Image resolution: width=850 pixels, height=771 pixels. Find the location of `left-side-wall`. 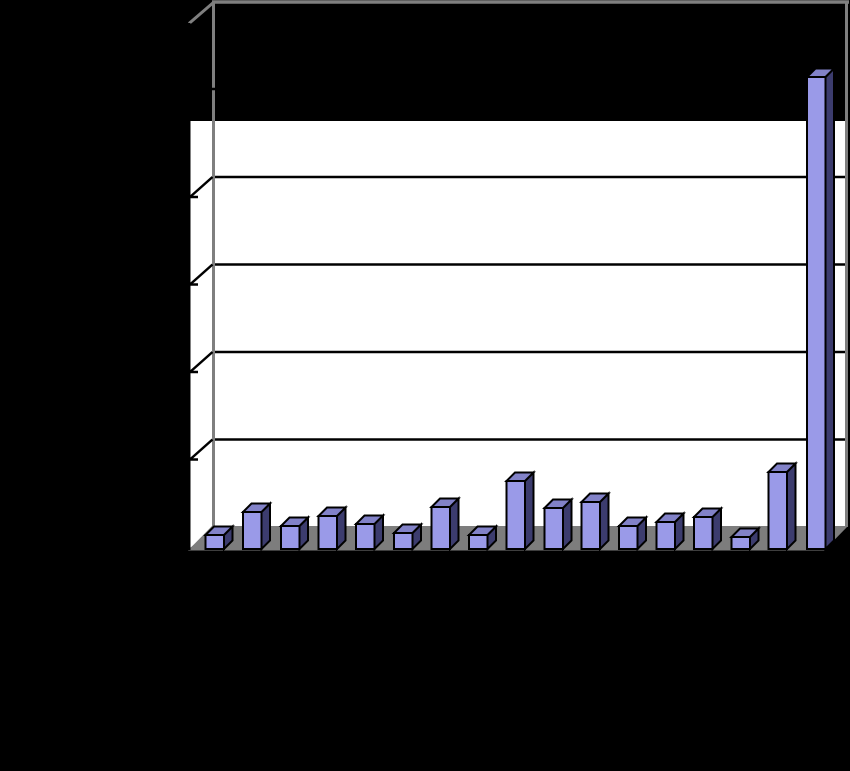

left-side-wall is located at coordinates (201, 335).